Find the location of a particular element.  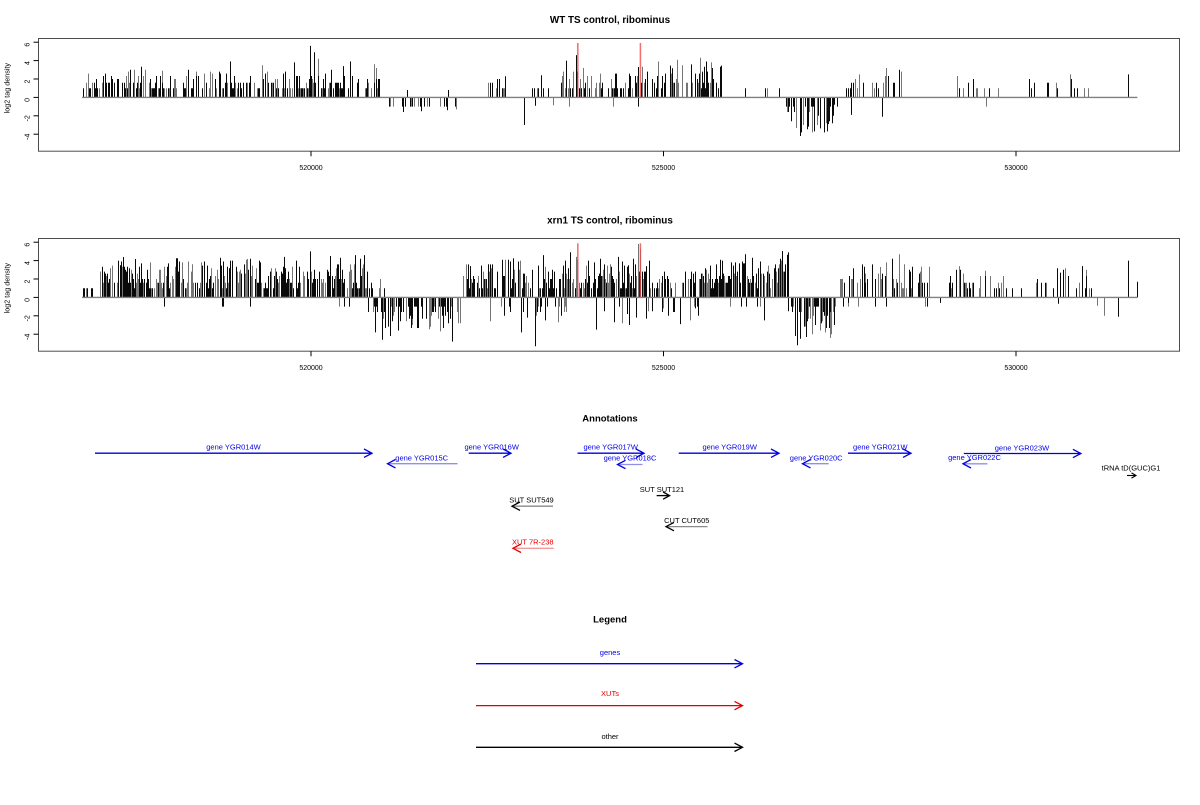

svg-text: SUT SUT121 is located at coordinates (662, 489).